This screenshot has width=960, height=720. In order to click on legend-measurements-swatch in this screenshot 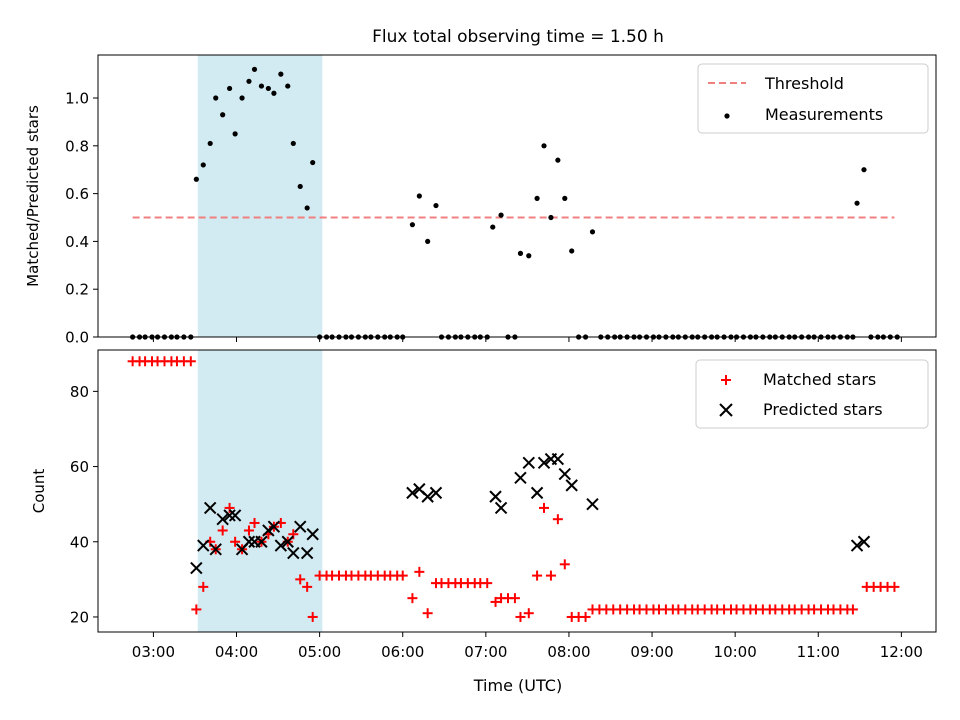, I will do `click(727, 116)`.